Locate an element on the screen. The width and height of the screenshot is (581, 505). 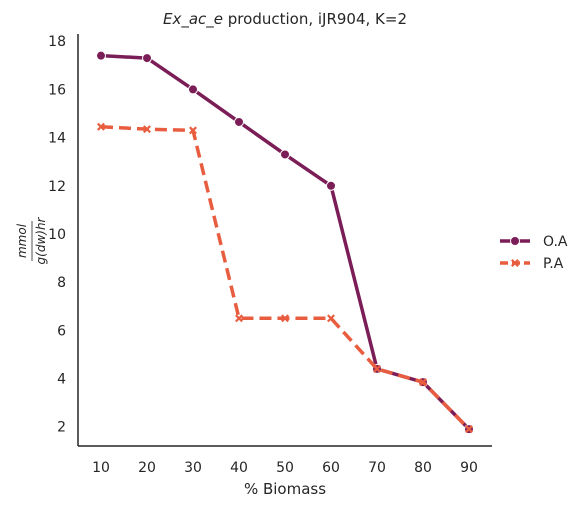
y-axis-title: mmol g(dw)hr is located at coordinates (31, 240).